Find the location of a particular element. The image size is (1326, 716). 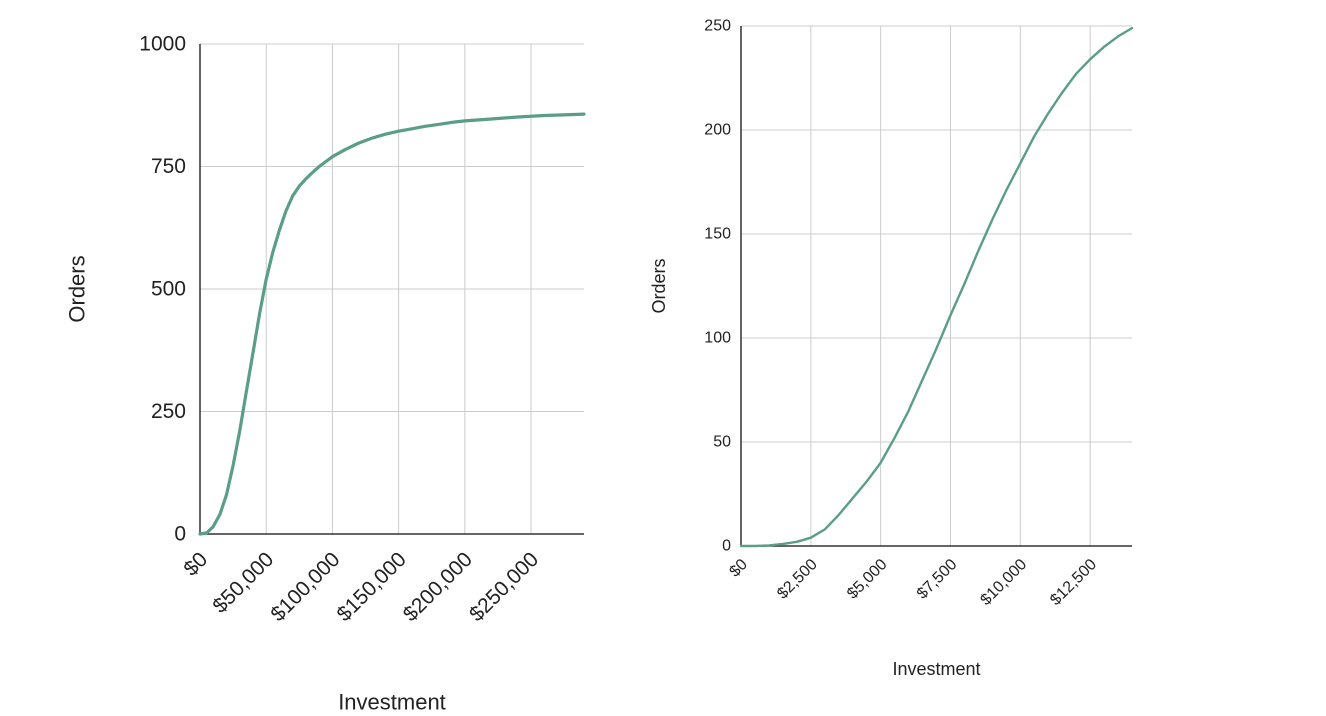

y-tick-label: 50 is located at coordinates (722, 442).